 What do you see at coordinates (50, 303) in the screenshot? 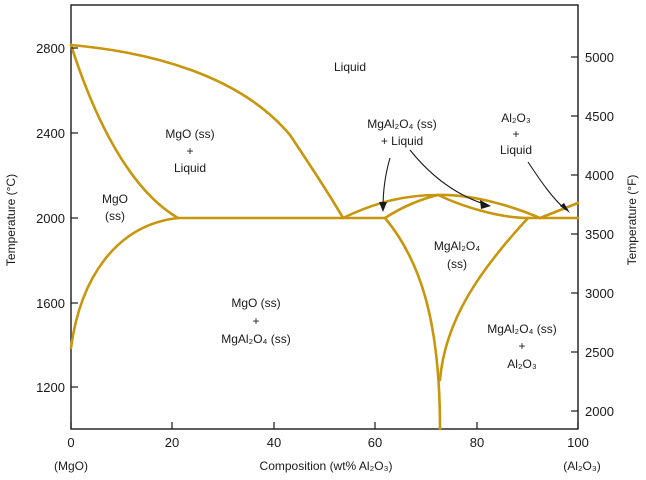
I see `left-tick-label: 1600` at bounding box center [50, 303].